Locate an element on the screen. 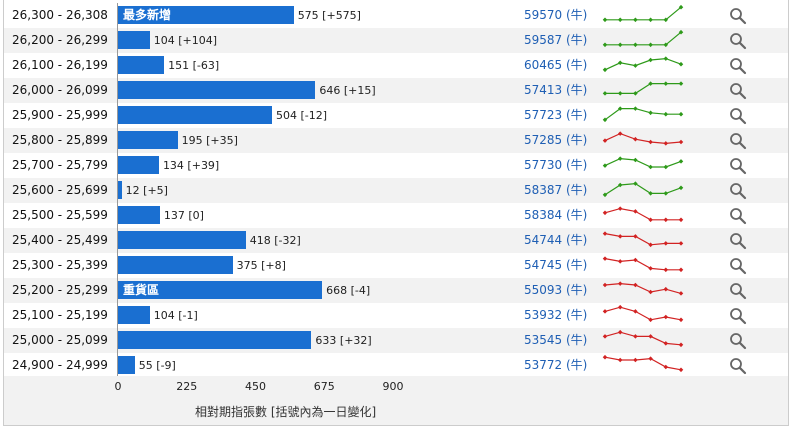 The height and width of the screenshot is (429, 793). bar-value-label: 151 [-63] is located at coordinates (194, 65).